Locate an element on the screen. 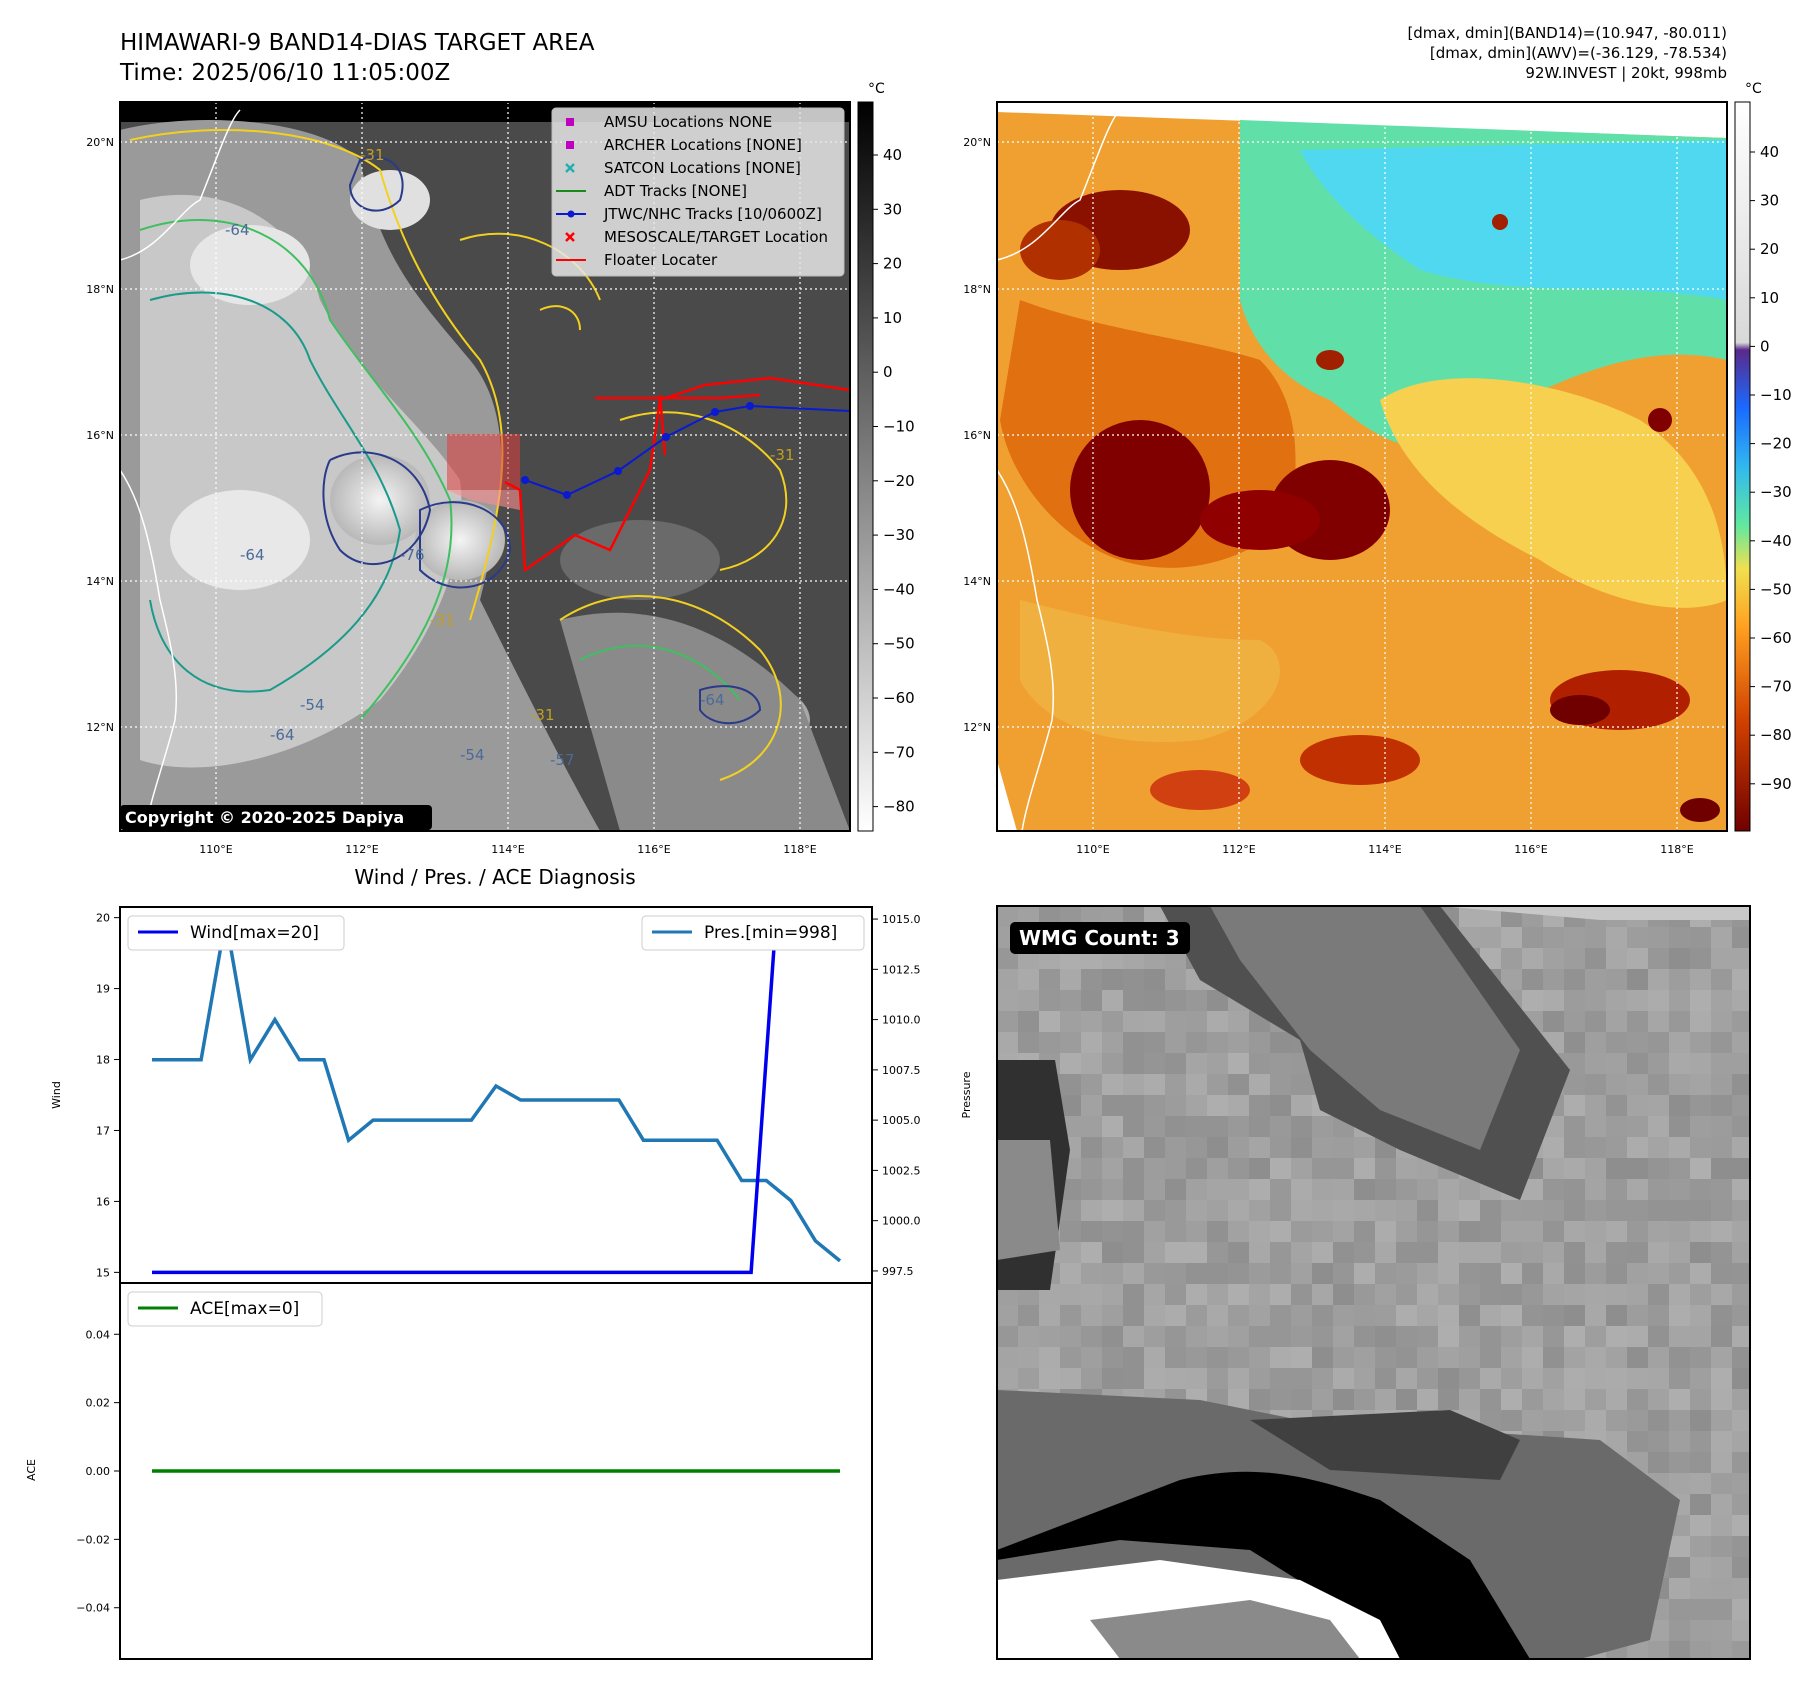 This screenshot has height=1690, width=1813. ace-tick-label: −0.04 is located at coordinates (93, 1608).